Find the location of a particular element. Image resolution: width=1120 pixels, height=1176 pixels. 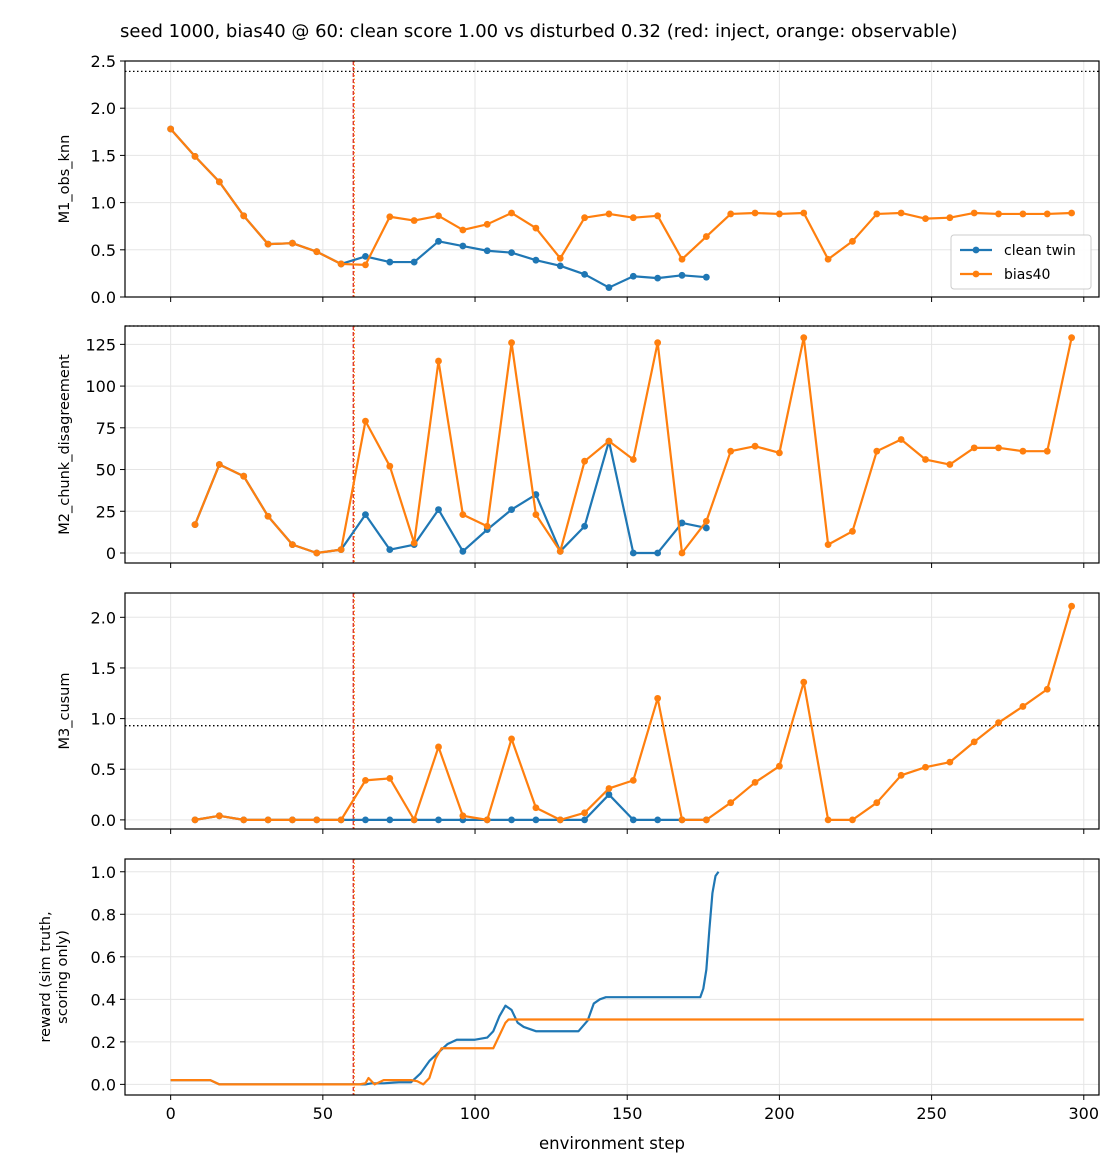

y-tick-label: 50 is located at coordinates (106, 470).